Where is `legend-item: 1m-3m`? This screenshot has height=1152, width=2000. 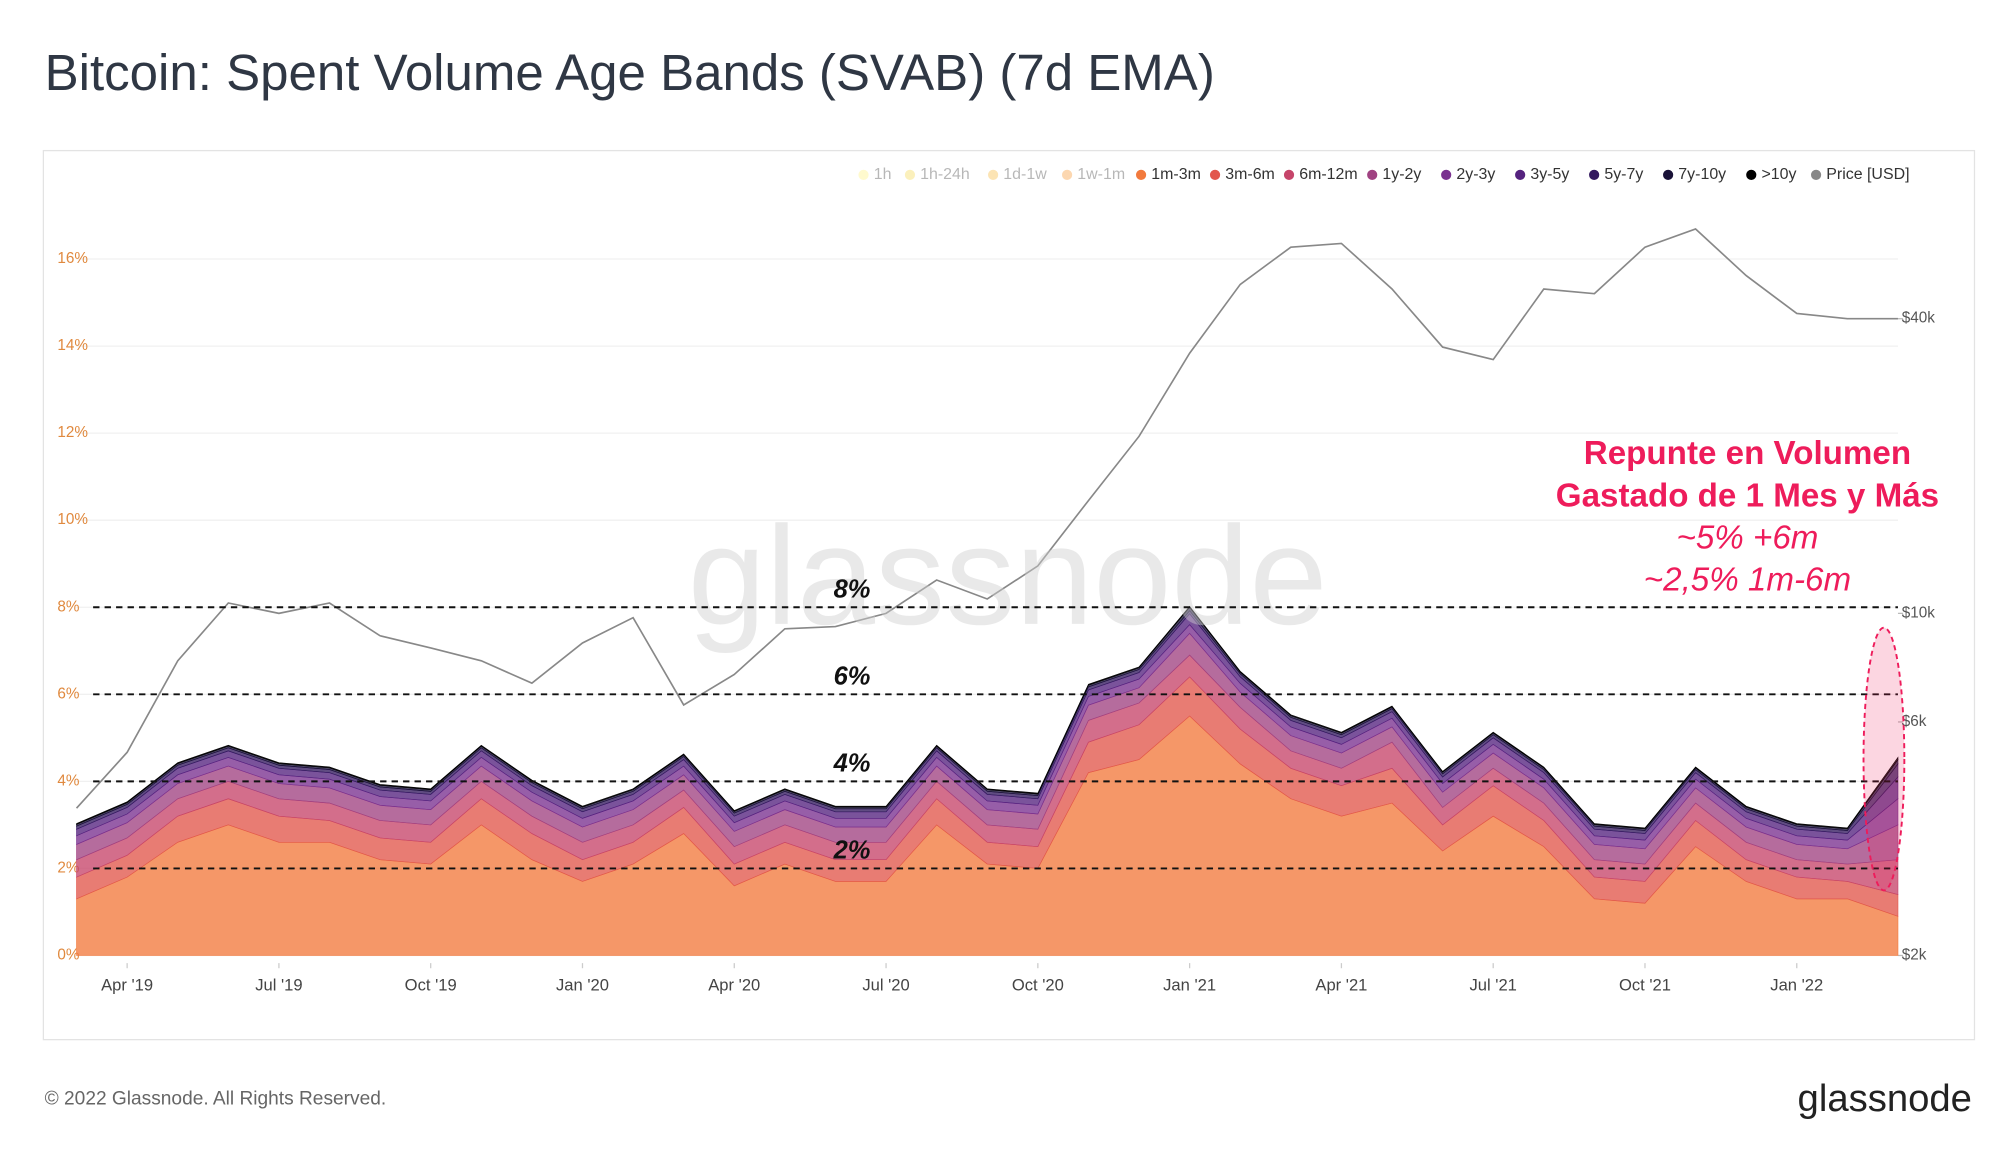 legend-item: 1m-3m is located at coordinates (1168, 174).